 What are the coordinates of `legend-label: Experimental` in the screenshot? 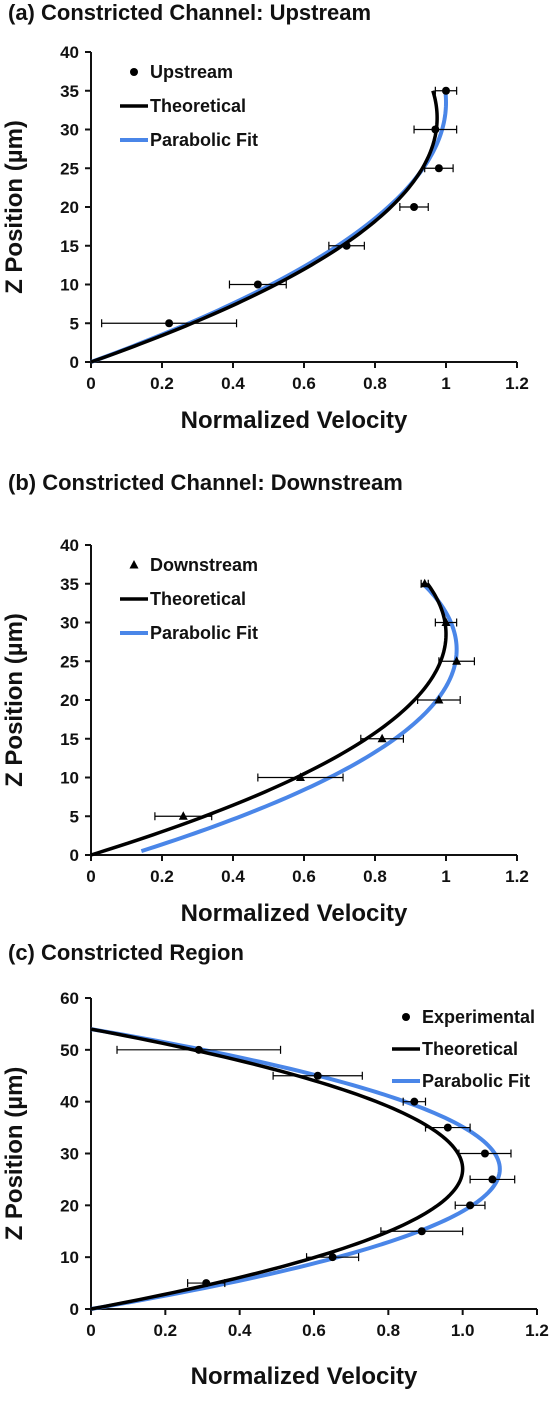 It's located at (478, 1017).